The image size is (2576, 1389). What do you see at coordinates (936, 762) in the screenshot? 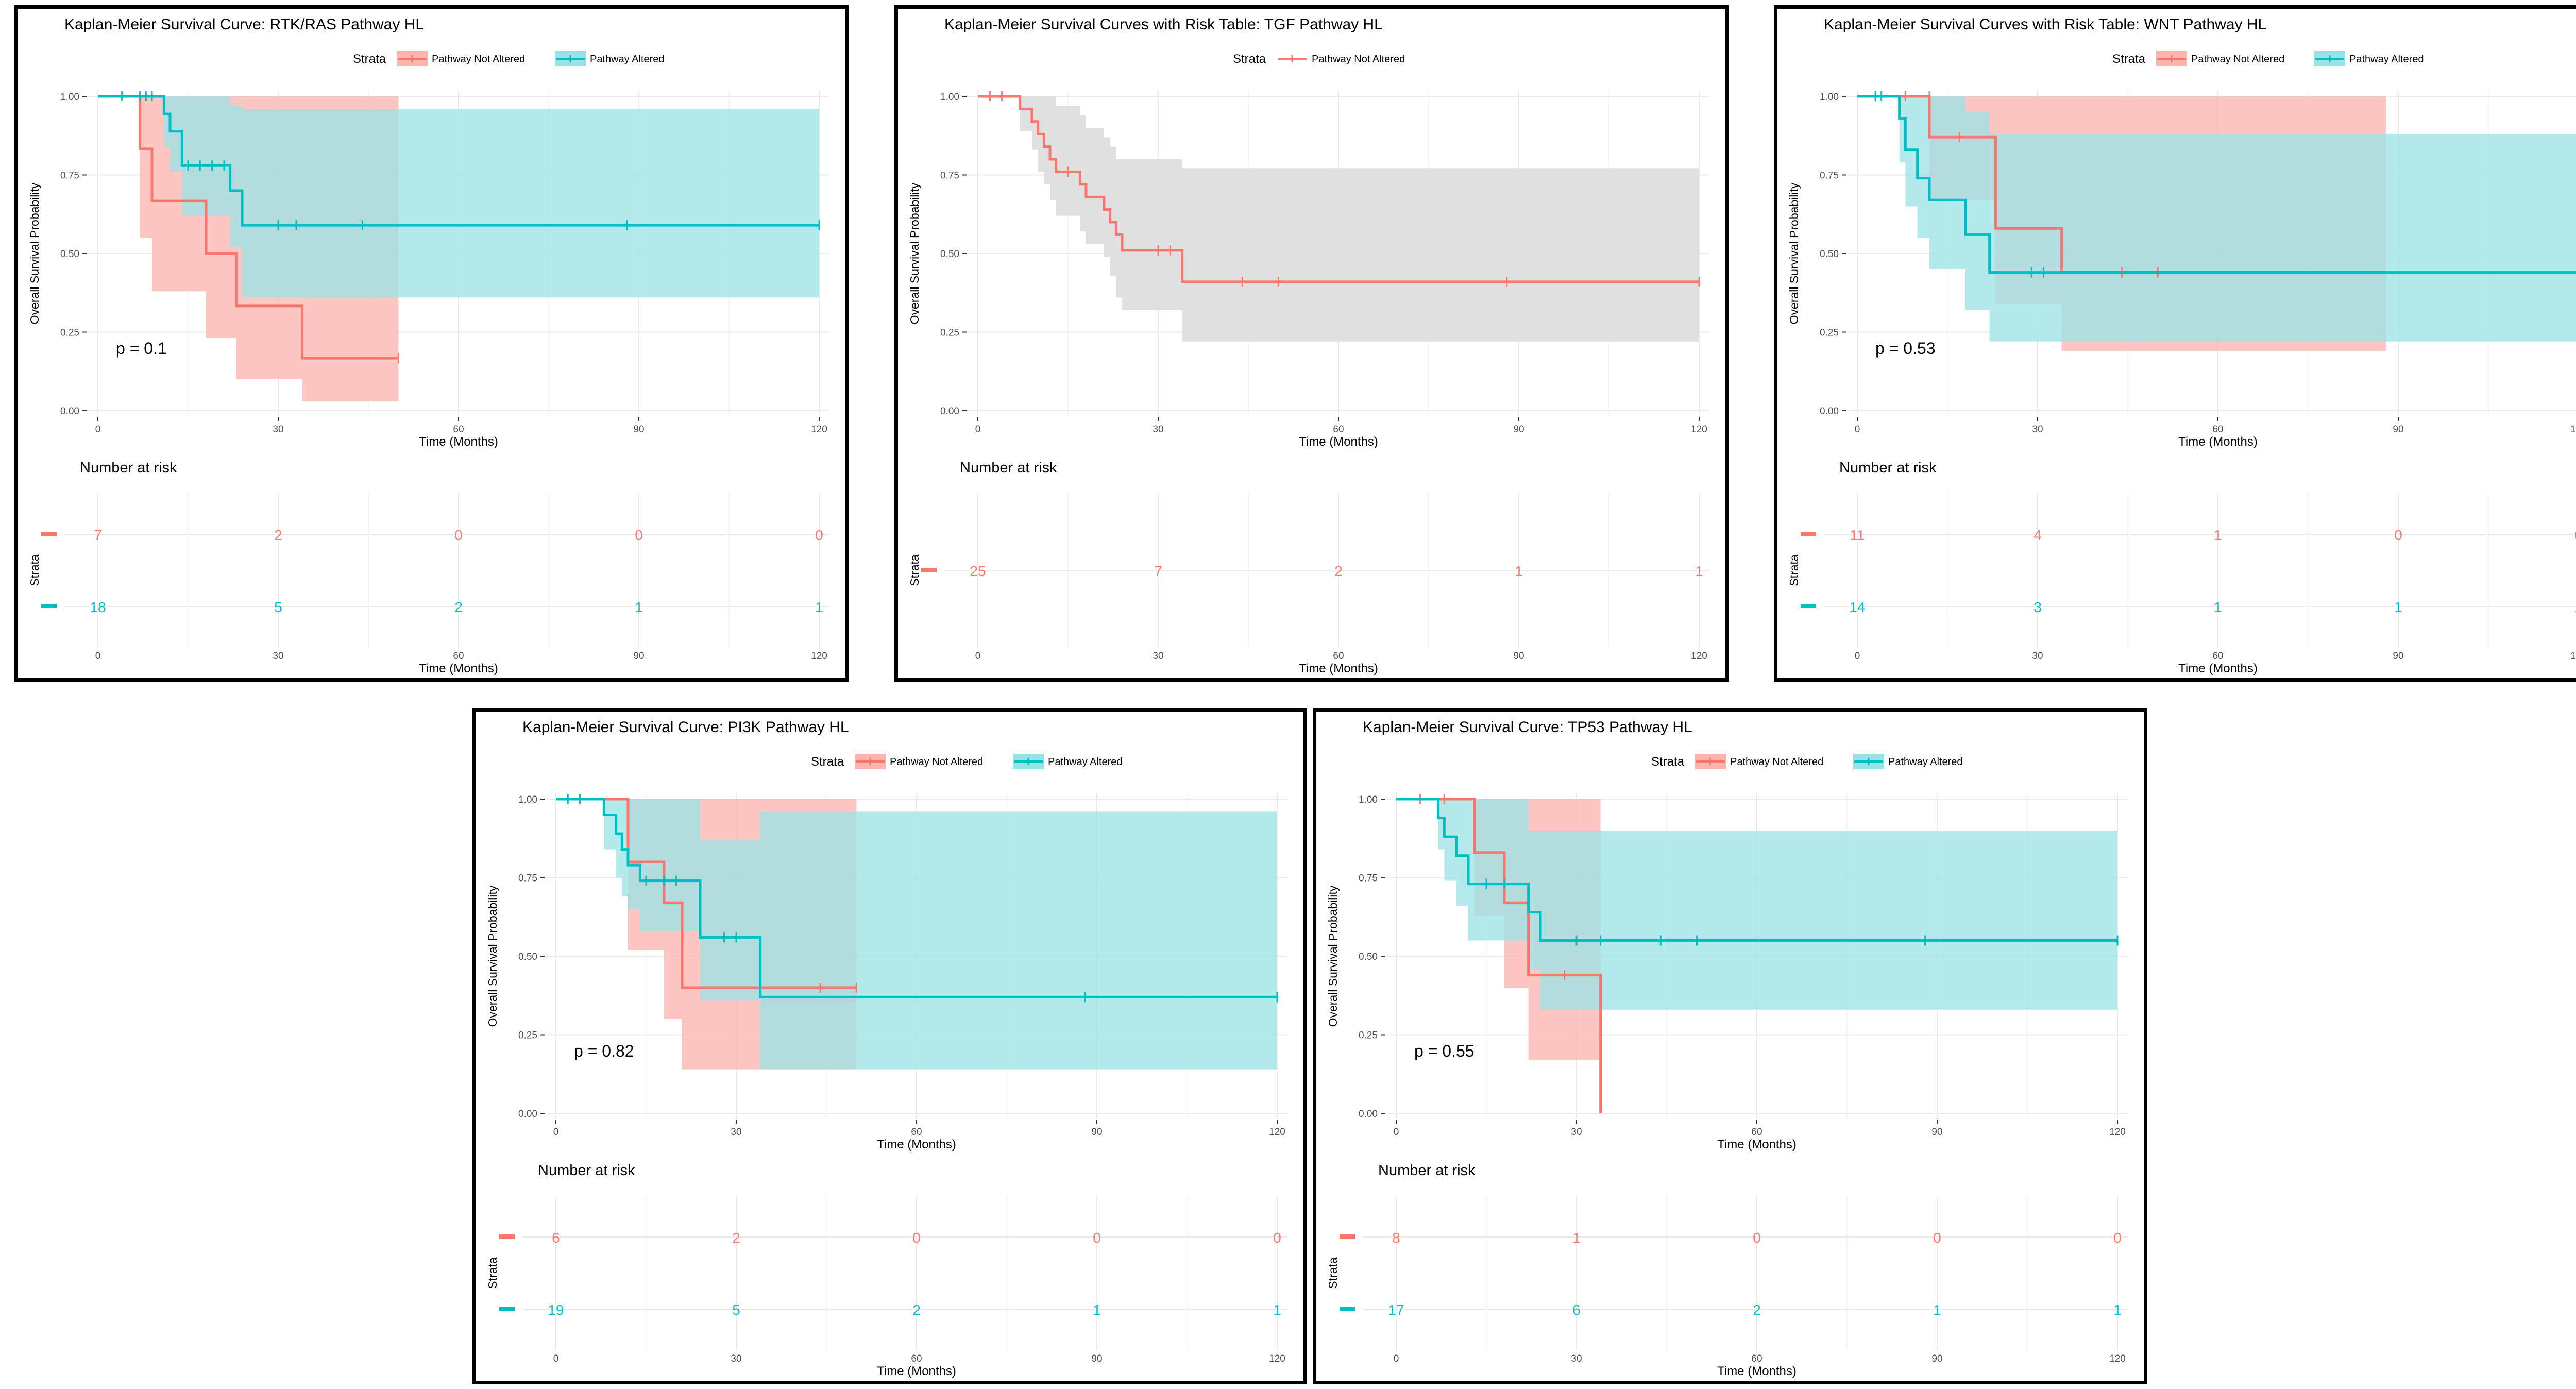
I see `legend-label: Pathway Not Altered` at bounding box center [936, 762].